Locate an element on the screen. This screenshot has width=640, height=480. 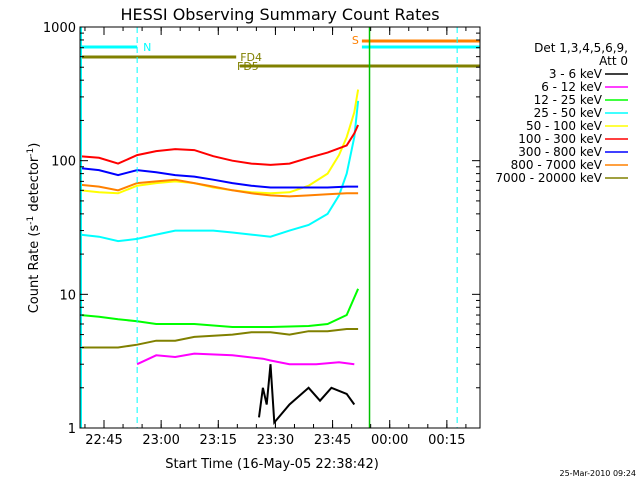
fd4-label: FD4 is located at coordinates (251, 57).